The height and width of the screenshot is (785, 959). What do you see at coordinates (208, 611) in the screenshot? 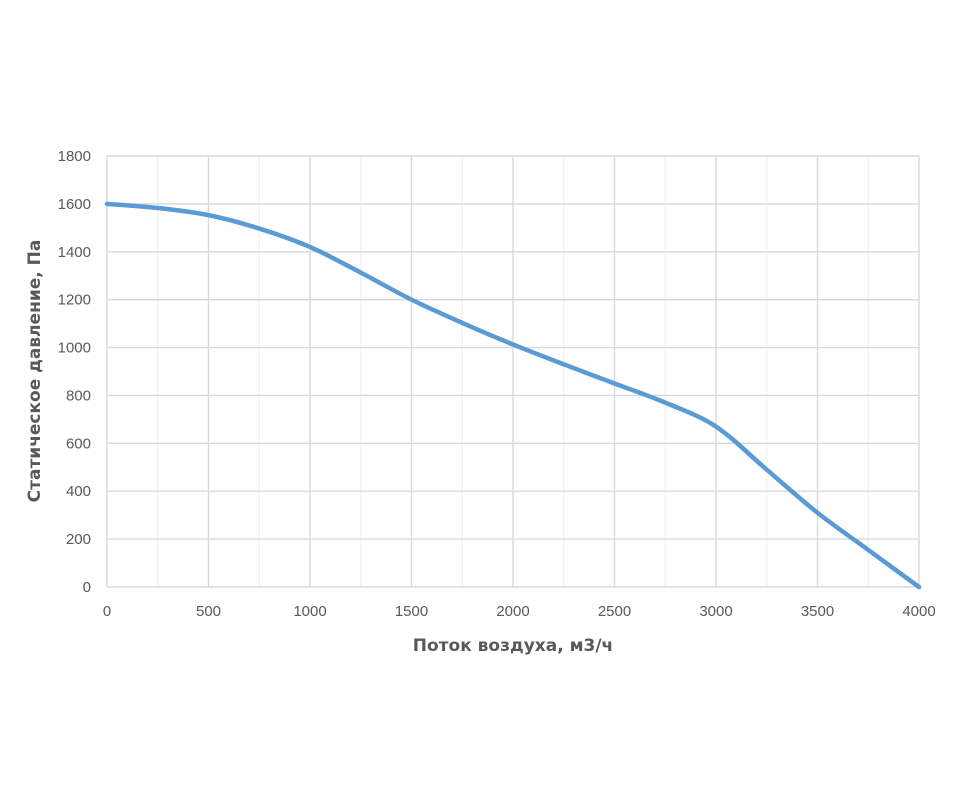
I see `x-tick-label: 500` at bounding box center [208, 611].